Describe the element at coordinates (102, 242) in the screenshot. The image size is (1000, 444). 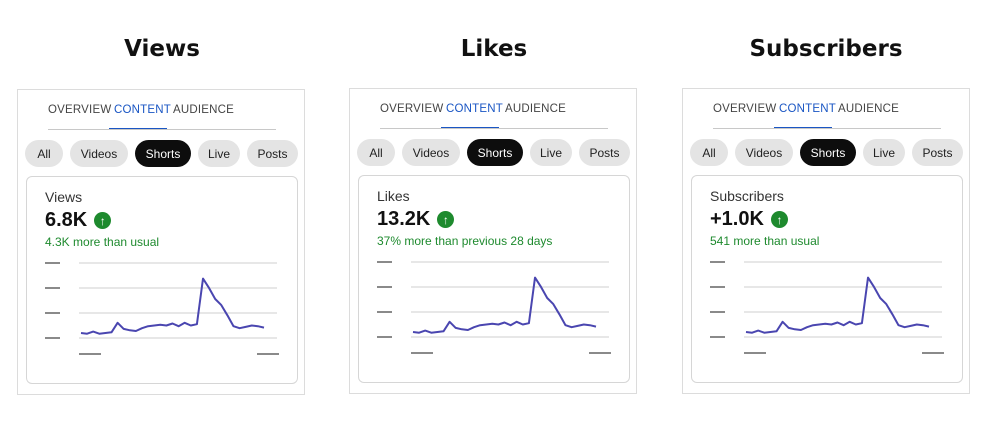
I see `metric-delta: 4.3K more than usual` at that location.